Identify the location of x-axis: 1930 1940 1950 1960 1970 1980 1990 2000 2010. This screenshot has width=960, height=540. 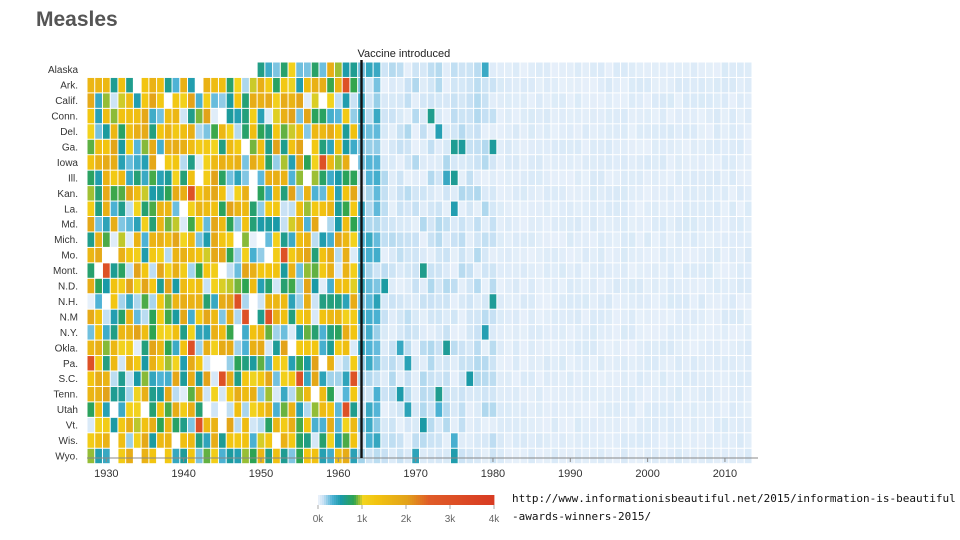
(422, 468).